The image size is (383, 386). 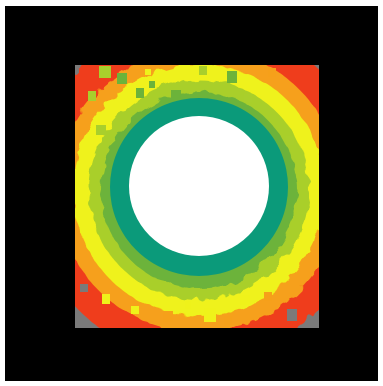 What do you see at coordinates (199, 186) in the screenshot?
I see `center-white` at bounding box center [199, 186].